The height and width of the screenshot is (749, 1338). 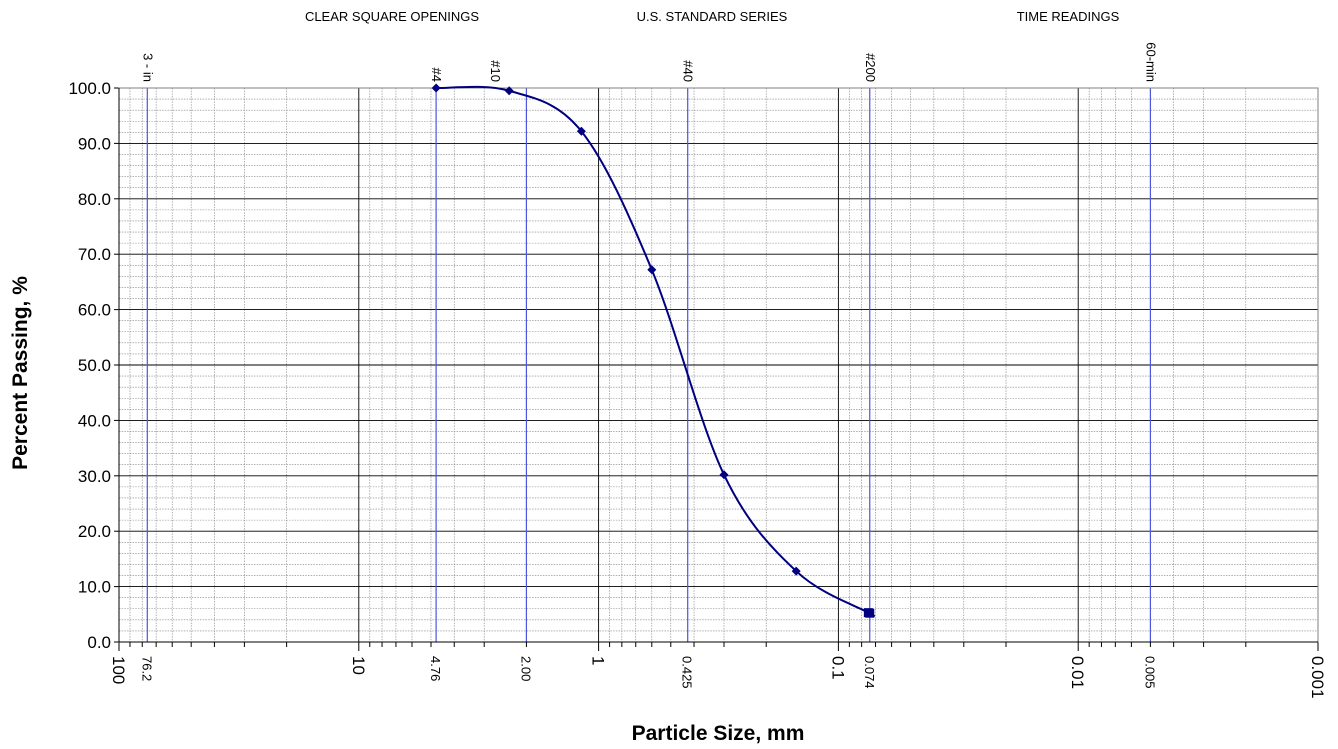 I want to click on y-tick-label: 90.0, so click(x=94, y=143).